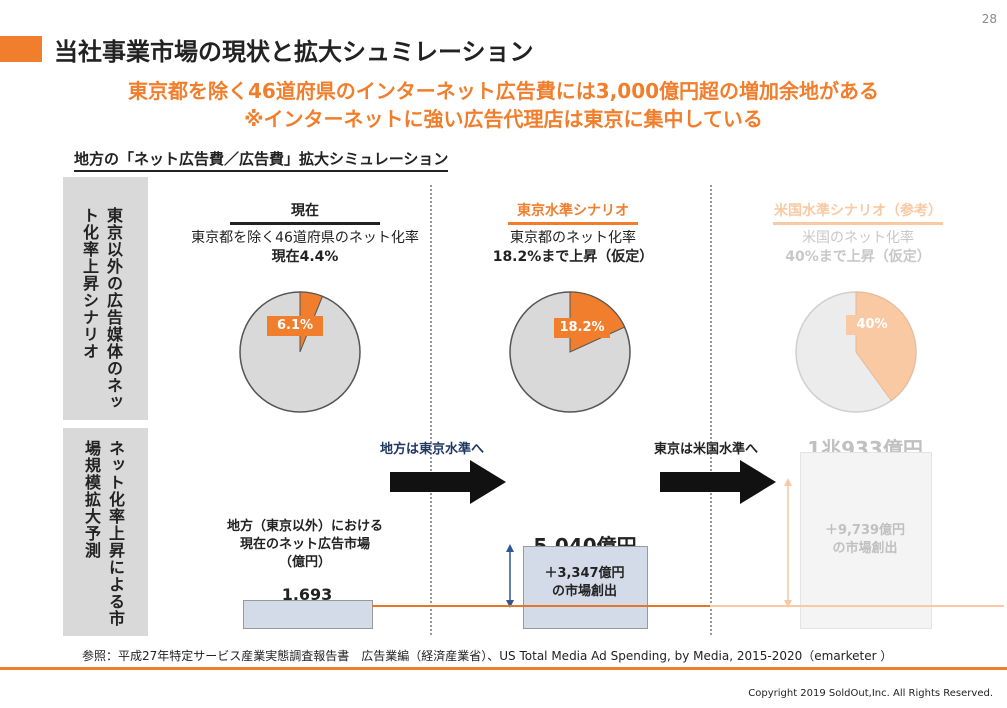 The height and width of the screenshot is (708, 1007). Describe the element at coordinates (307, 594) in the screenshot. I see `current-market-value: 1,693` at that location.